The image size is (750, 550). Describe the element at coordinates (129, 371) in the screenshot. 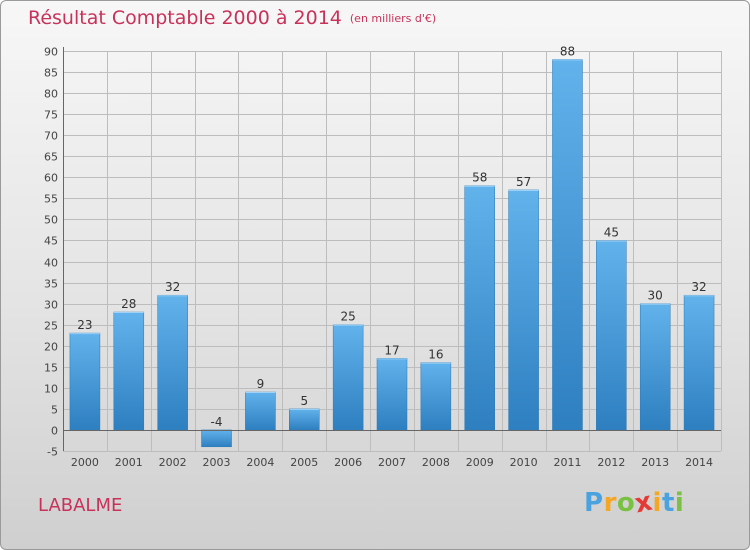

I see `bar-2001` at that location.